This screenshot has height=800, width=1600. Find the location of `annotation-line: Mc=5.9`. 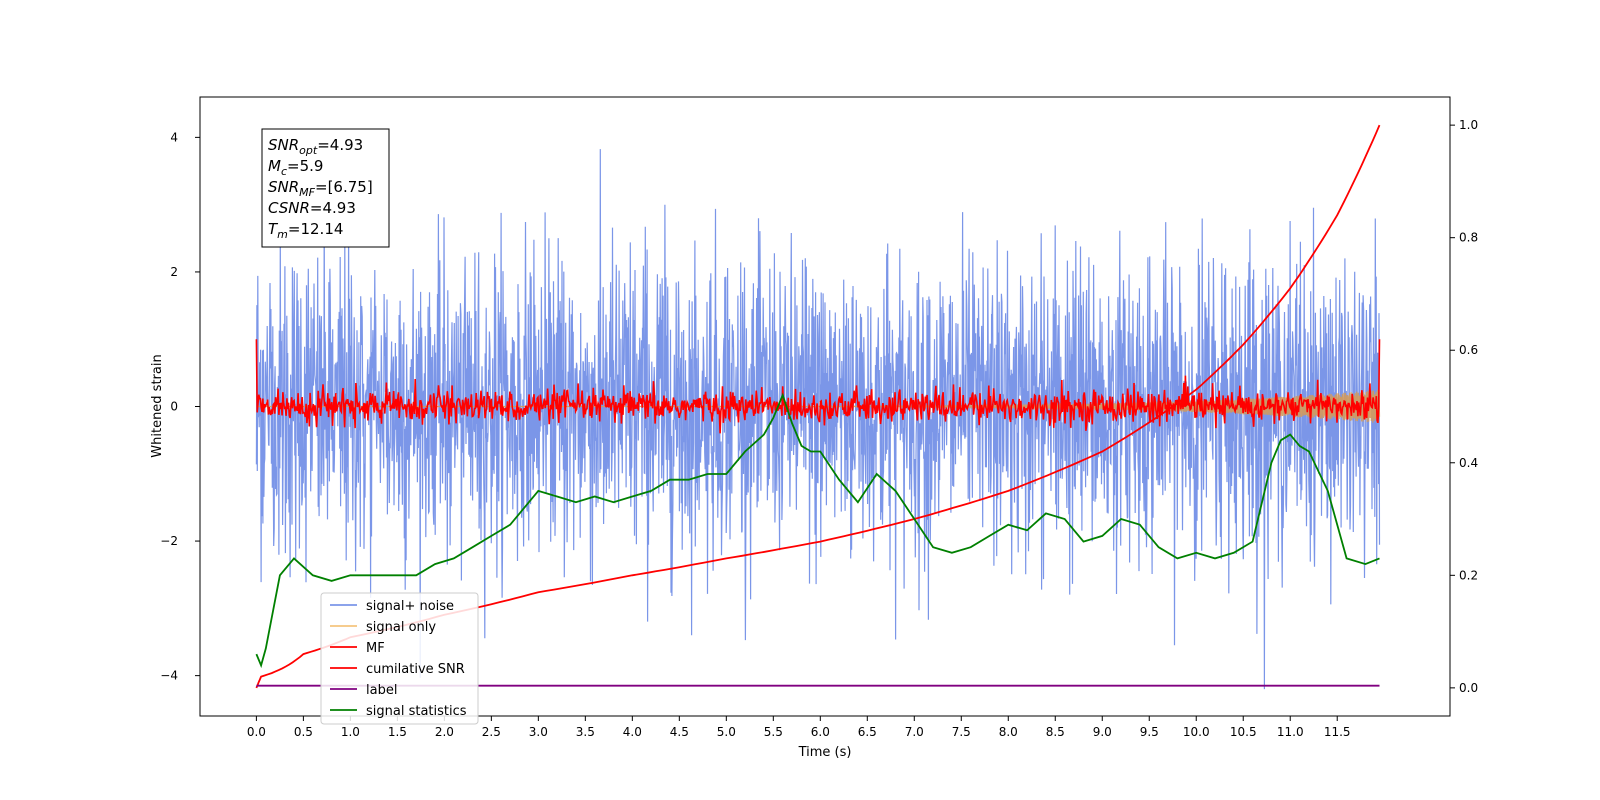

annotation-line: Mc=5.9 is located at coordinates (295, 167).